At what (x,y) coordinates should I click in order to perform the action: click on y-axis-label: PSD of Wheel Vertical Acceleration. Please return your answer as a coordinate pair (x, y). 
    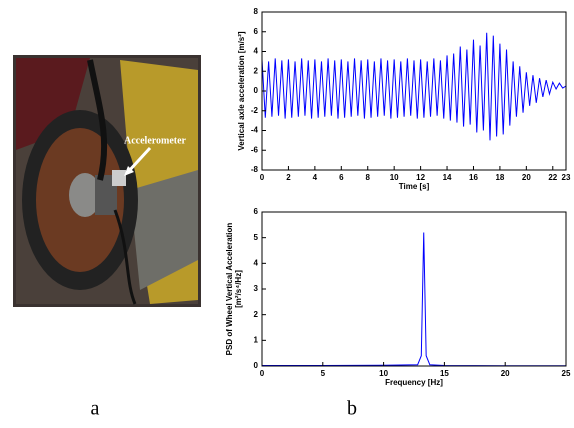
    Looking at the image, I should click on (229, 289).